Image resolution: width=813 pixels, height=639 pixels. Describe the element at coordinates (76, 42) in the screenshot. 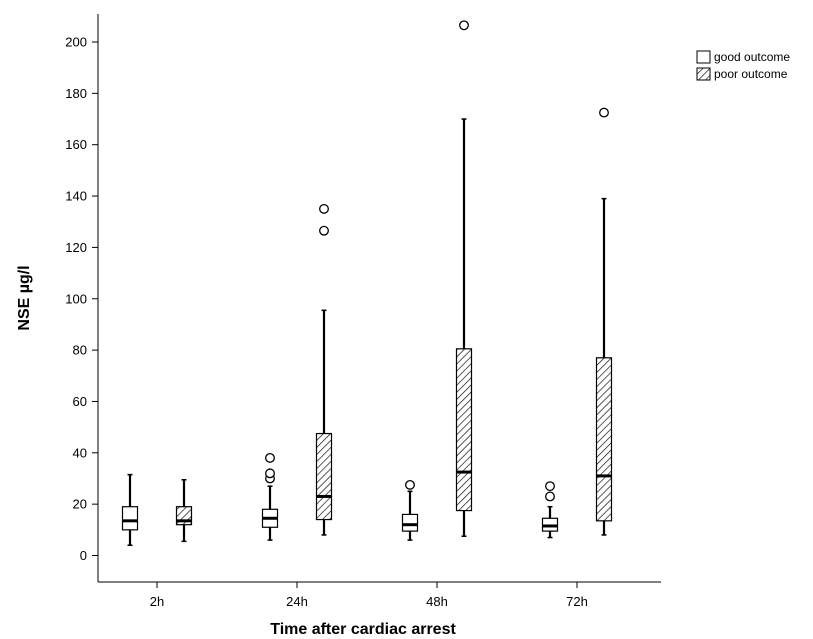

I see `y-tick-label: 200` at that location.